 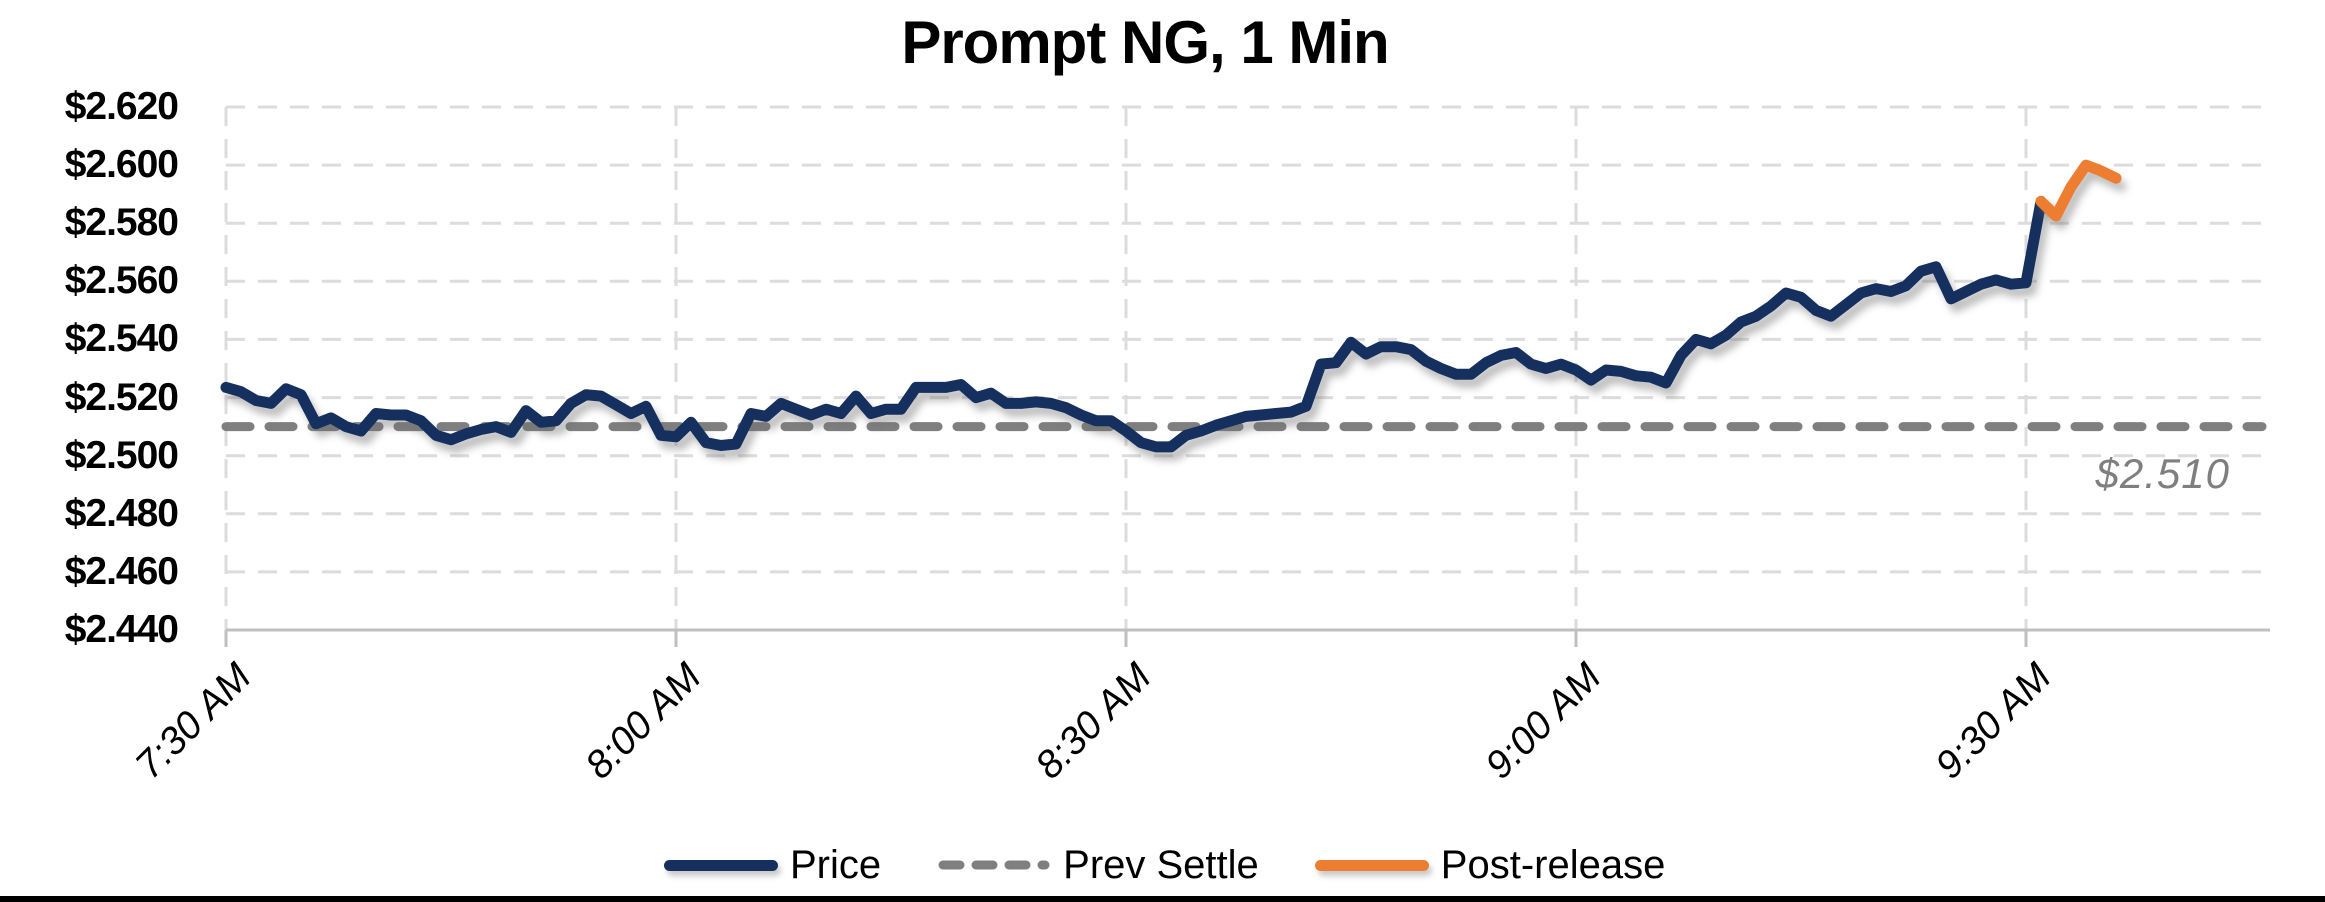 I want to click on y-axis-tick-label: $2.540, so click(x=121, y=339).